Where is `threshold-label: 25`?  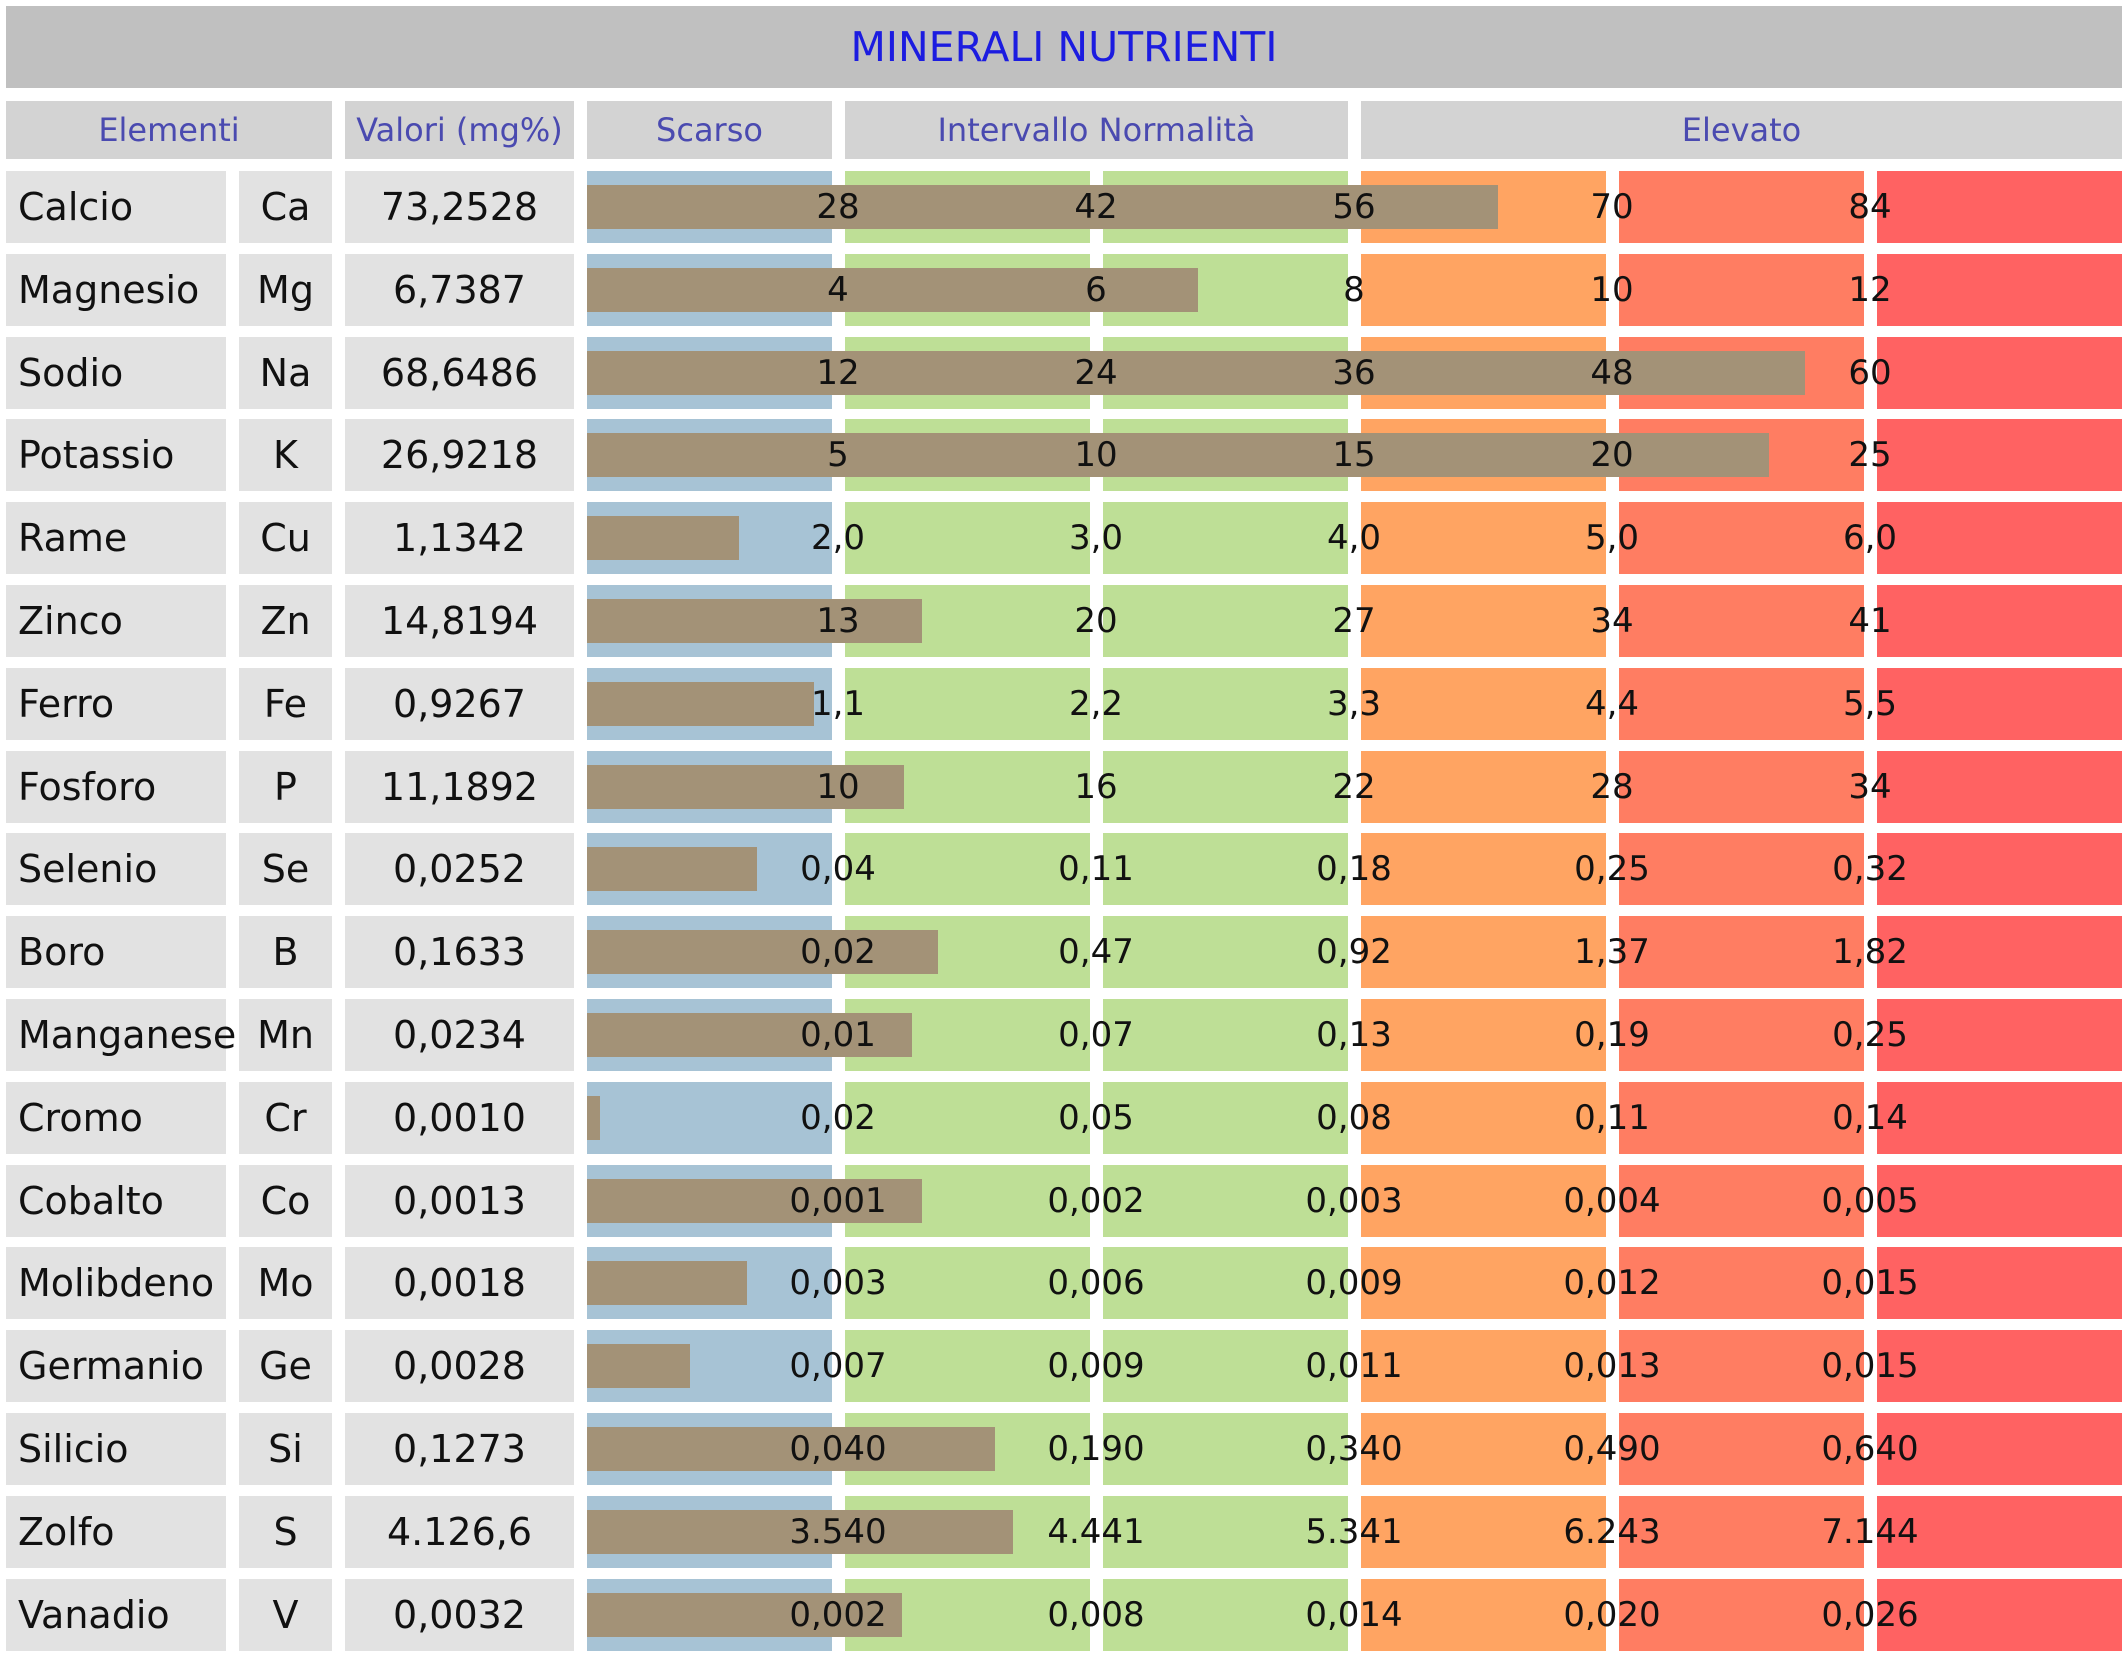
threshold-label: 25 is located at coordinates (1870, 455).